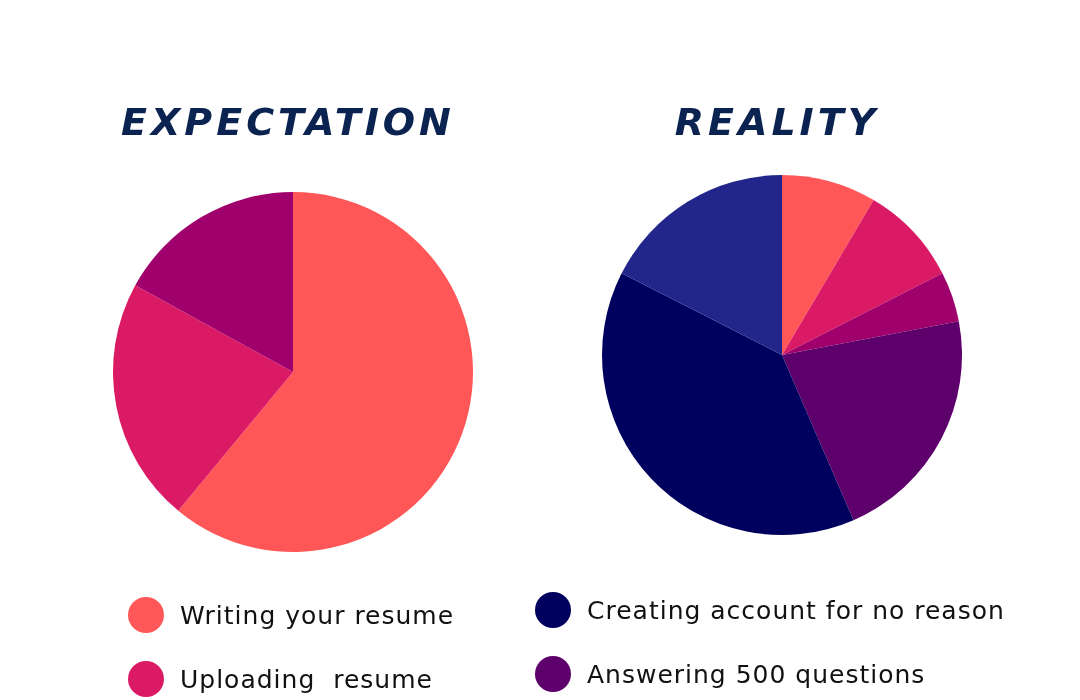 The width and height of the screenshot is (1080, 700). Describe the element at coordinates (756, 674) in the screenshot. I see `legend-label: Answering 500 questions` at that location.